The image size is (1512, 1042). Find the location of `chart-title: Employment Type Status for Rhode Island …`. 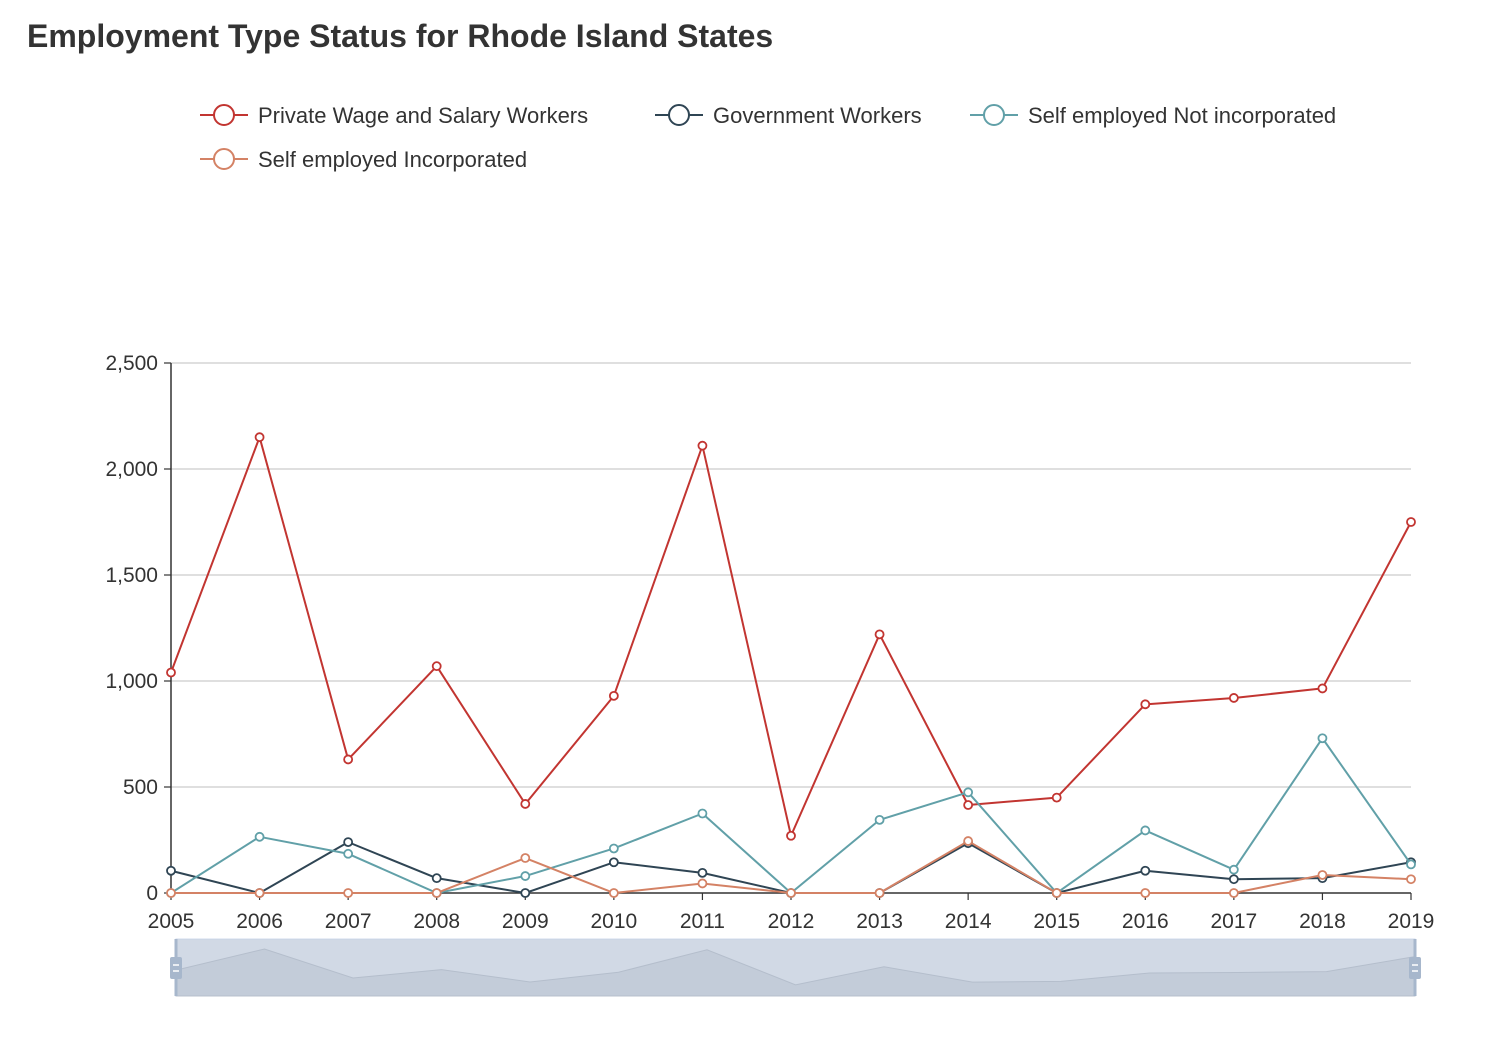

chart-title: Employment Type Status for Rhode Island … is located at coordinates (400, 36).